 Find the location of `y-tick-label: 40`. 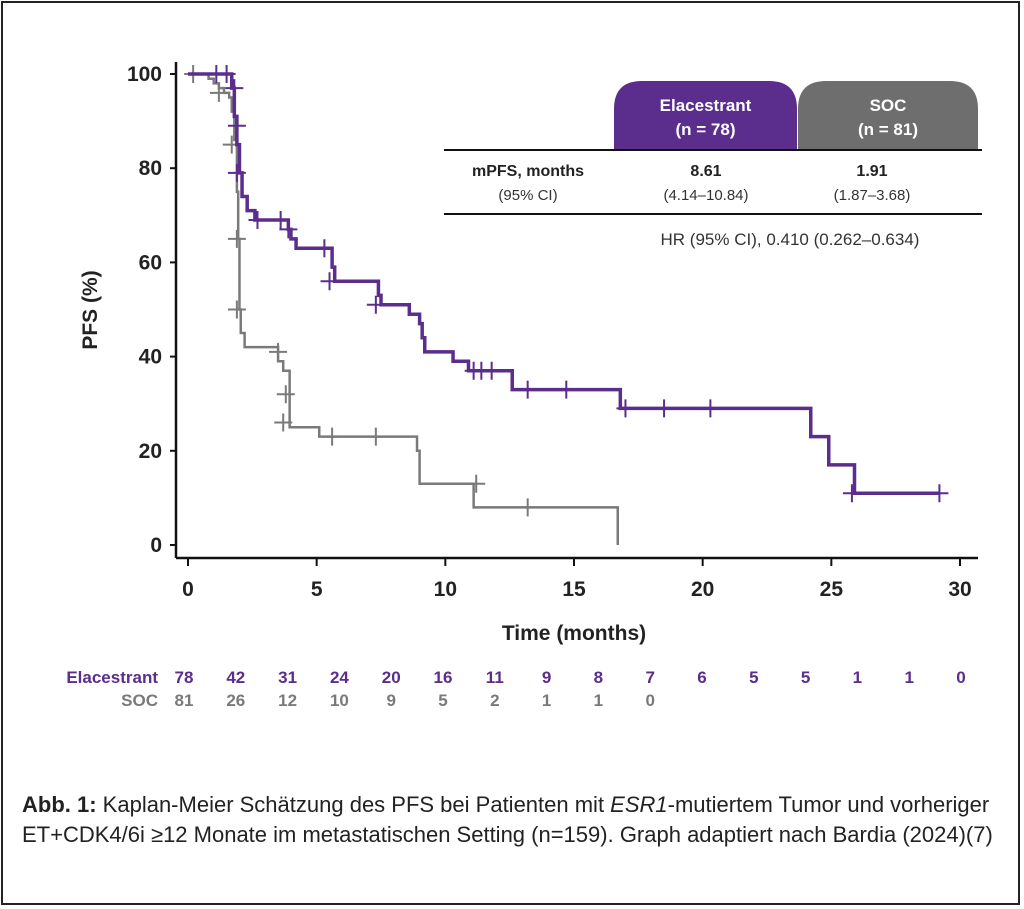

y-tick-label: 40 is located at coordinates (150, 357).